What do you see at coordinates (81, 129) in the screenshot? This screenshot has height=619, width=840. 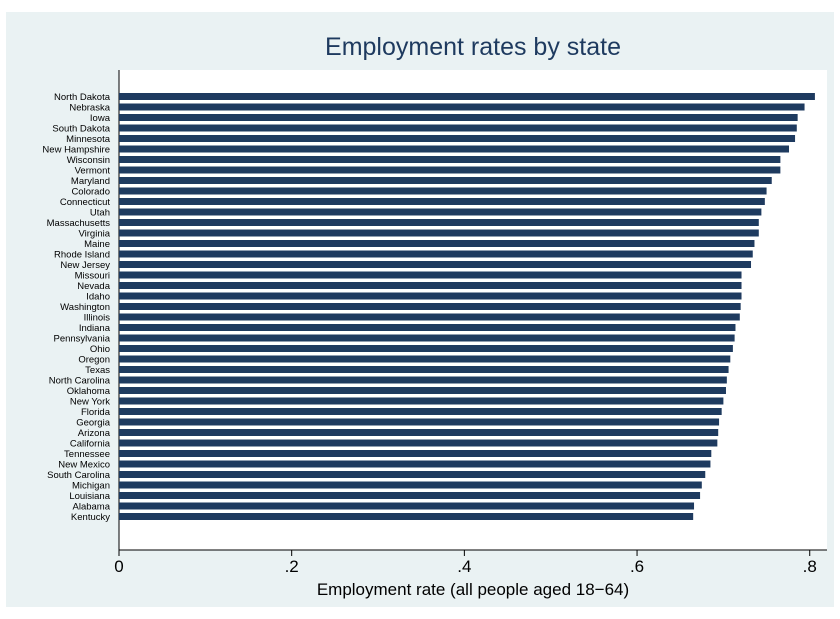 I see `category-label: South Dakota` at bounding box center [81, 129].